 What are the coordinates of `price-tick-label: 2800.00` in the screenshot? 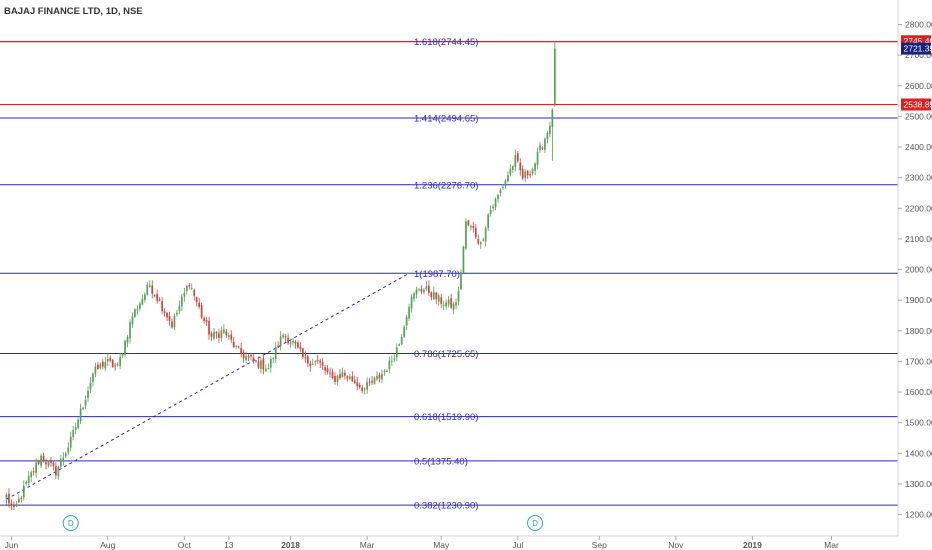 It's located at (918, 25).